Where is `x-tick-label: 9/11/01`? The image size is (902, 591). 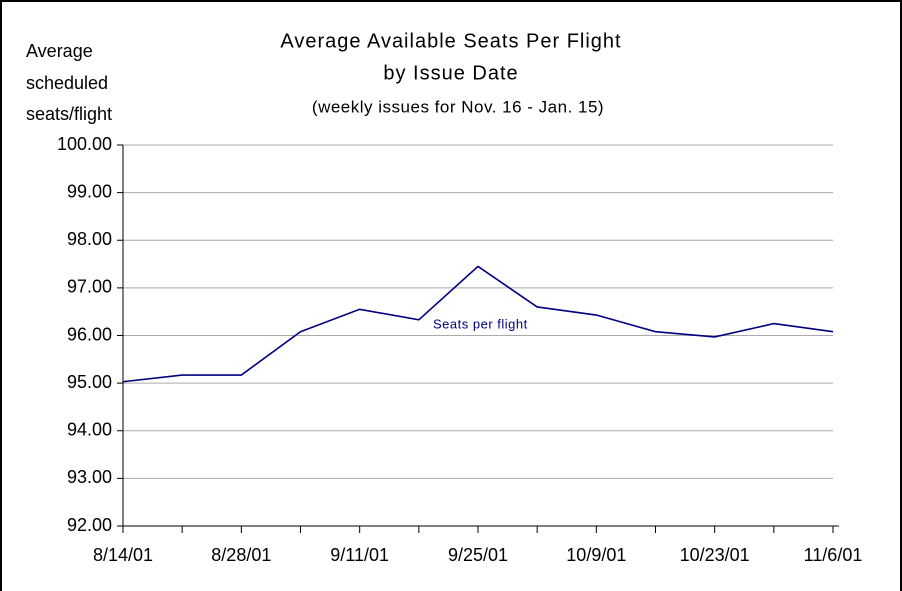 x-tick-label: 9/11/01 is located at coordinates (359, 555).